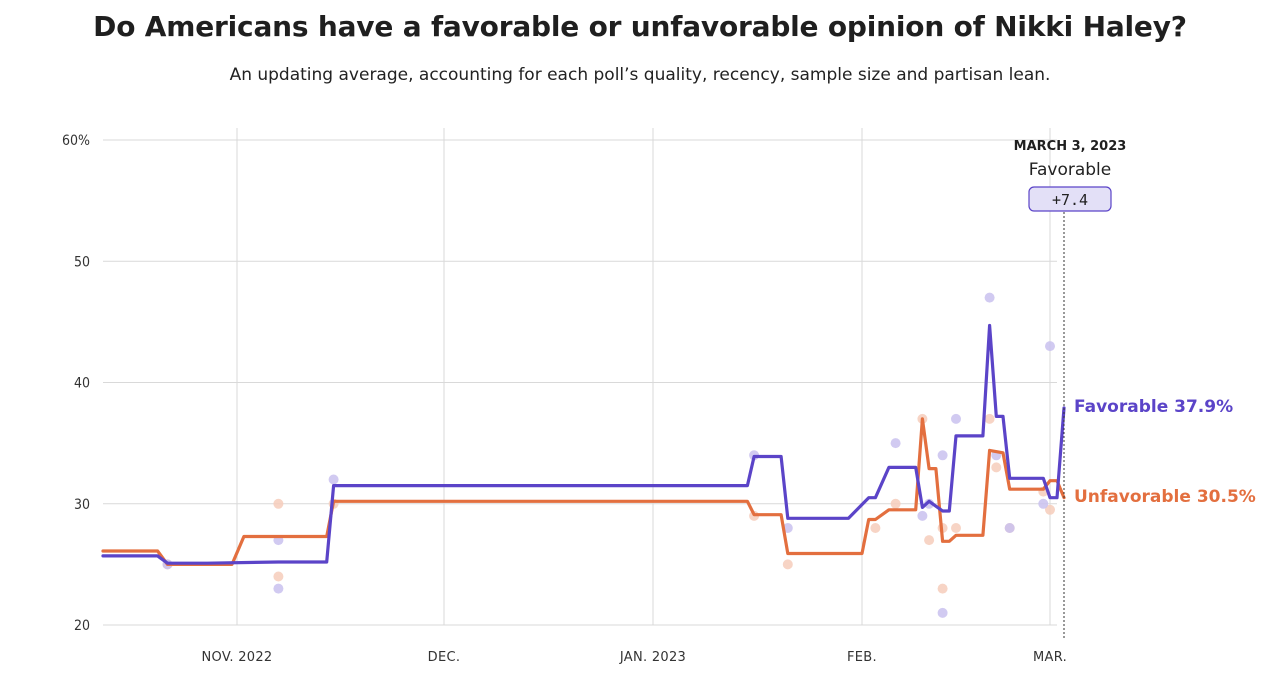 The image size is (1280, 696). I want to click on x-tick-label: NOV. 2022, so click(237, 657).